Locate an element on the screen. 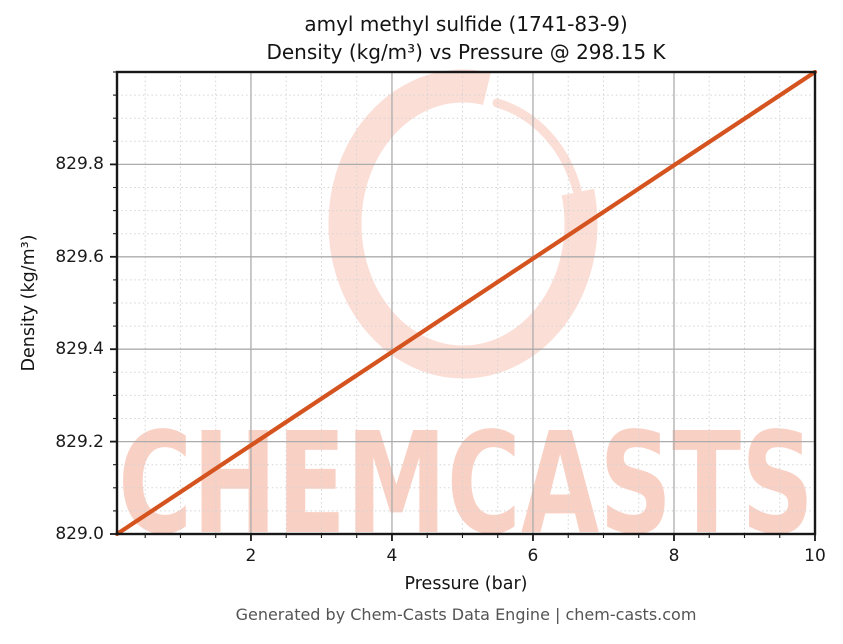 This screenshot has height=644, width=843. y-tick-label: 829.2 is located at coordinates (79, 441).